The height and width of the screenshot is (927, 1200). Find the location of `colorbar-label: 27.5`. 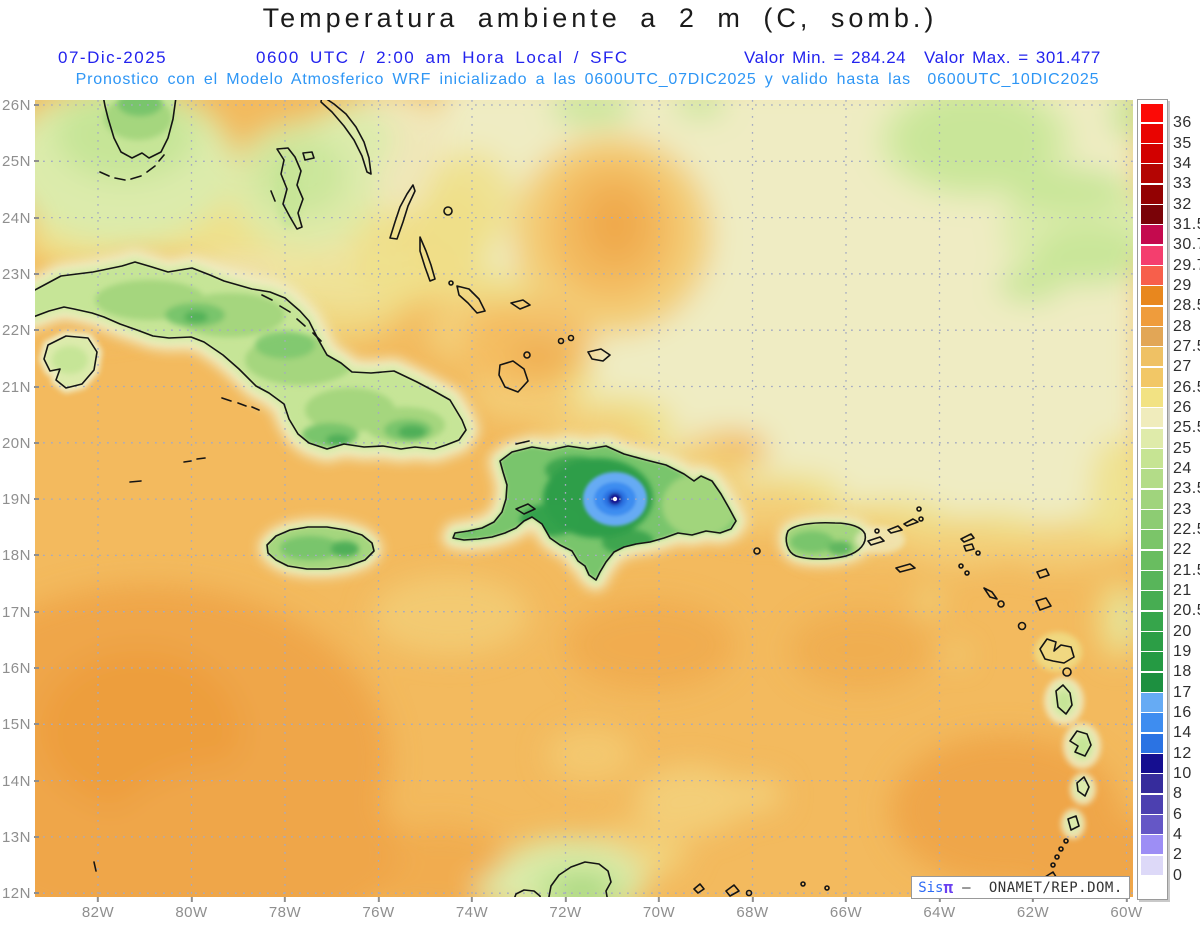

colorbar-label: 27.5 is located at coordinates (1186, 346).